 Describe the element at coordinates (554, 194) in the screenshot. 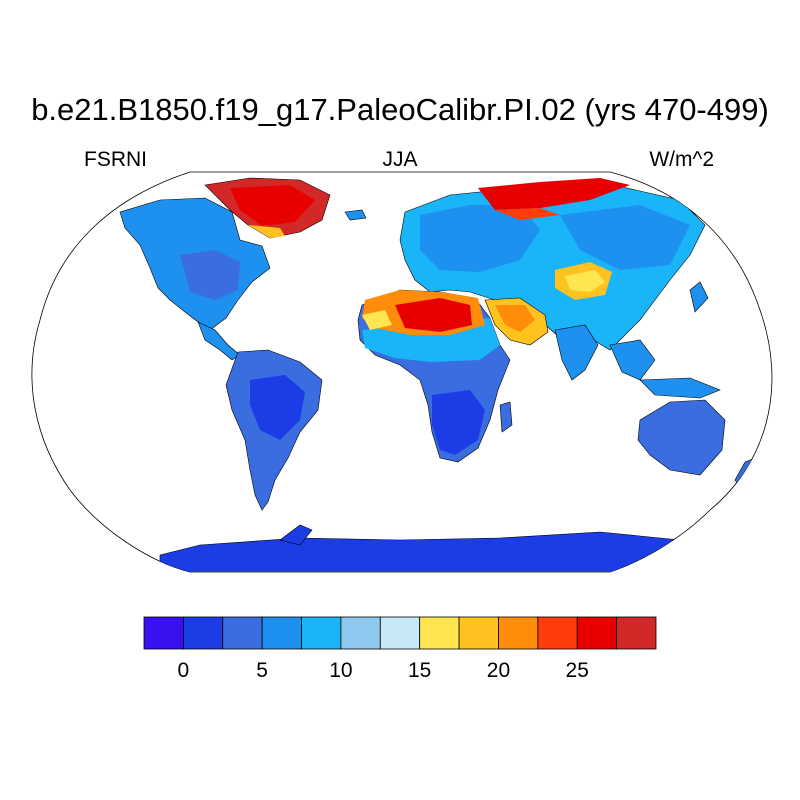

I see `region-arctic-siberia` at that location.